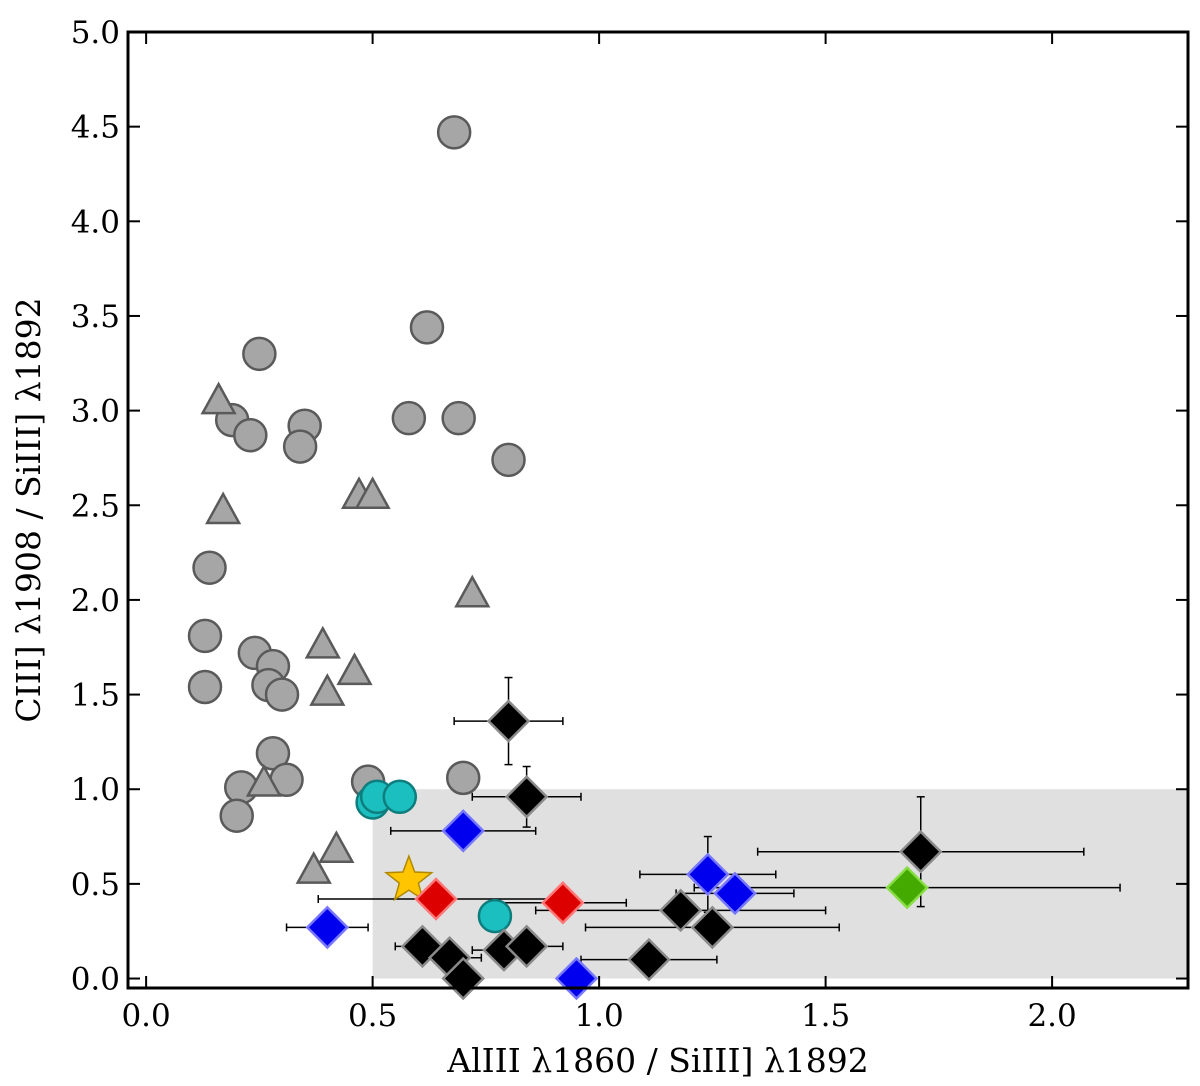 The image size is (1200, 1086). Describe the element at coordinates (95, 128) in the screenshot. I see `y-tick-label: 4.5` at that location.